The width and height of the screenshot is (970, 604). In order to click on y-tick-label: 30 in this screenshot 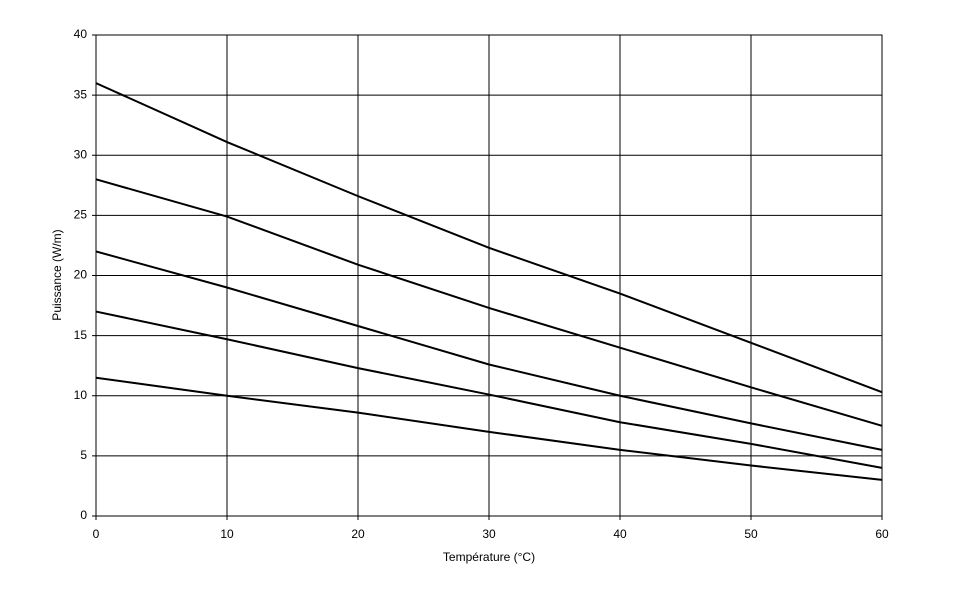, I will do `click(81, 154)`.